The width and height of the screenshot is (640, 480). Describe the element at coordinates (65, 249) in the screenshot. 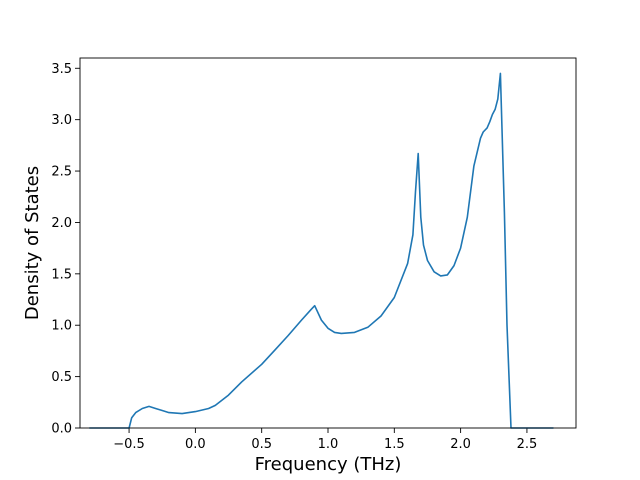

I see `y-ticks: 0.0 0.5 1.0 1.5 2.0 2.5 3.0 3.5` at that location.